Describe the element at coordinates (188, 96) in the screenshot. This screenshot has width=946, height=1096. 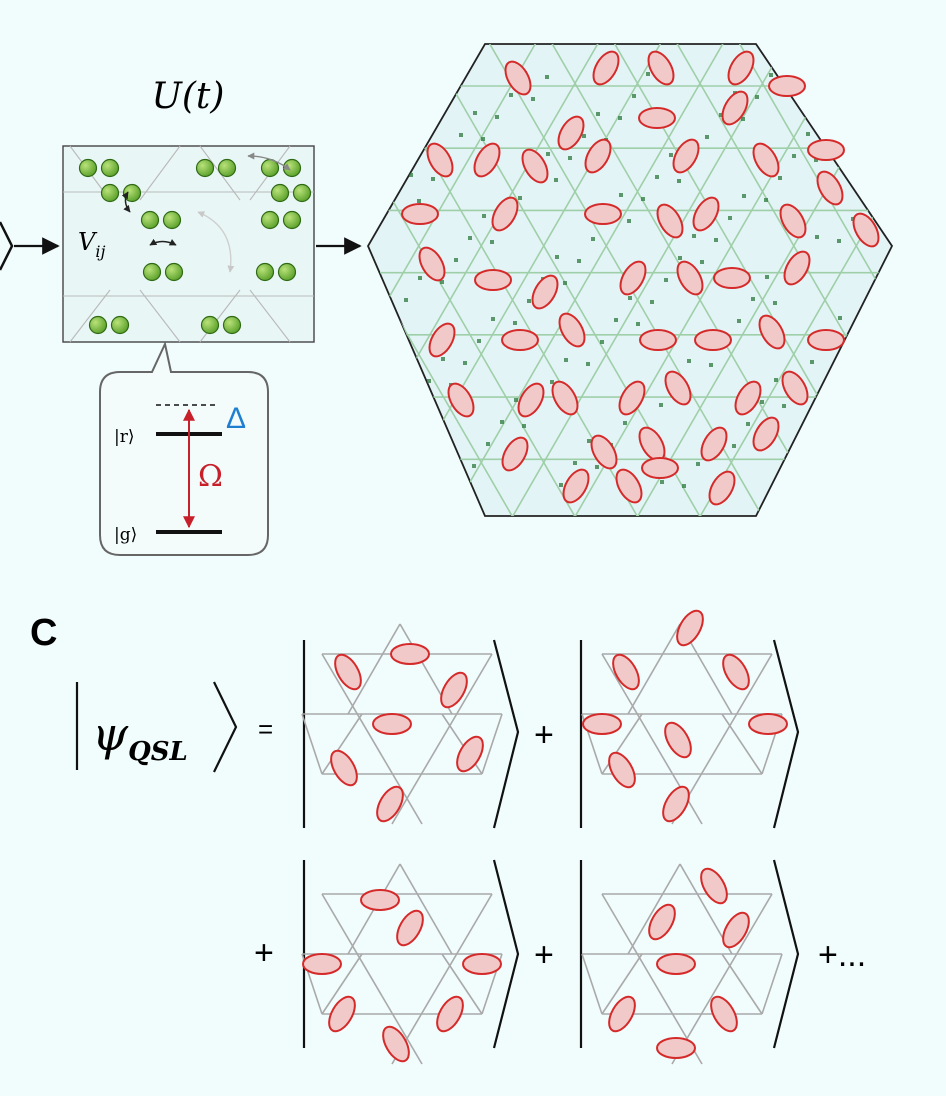
I see `evolution-operator-label: U(t)` at that location.